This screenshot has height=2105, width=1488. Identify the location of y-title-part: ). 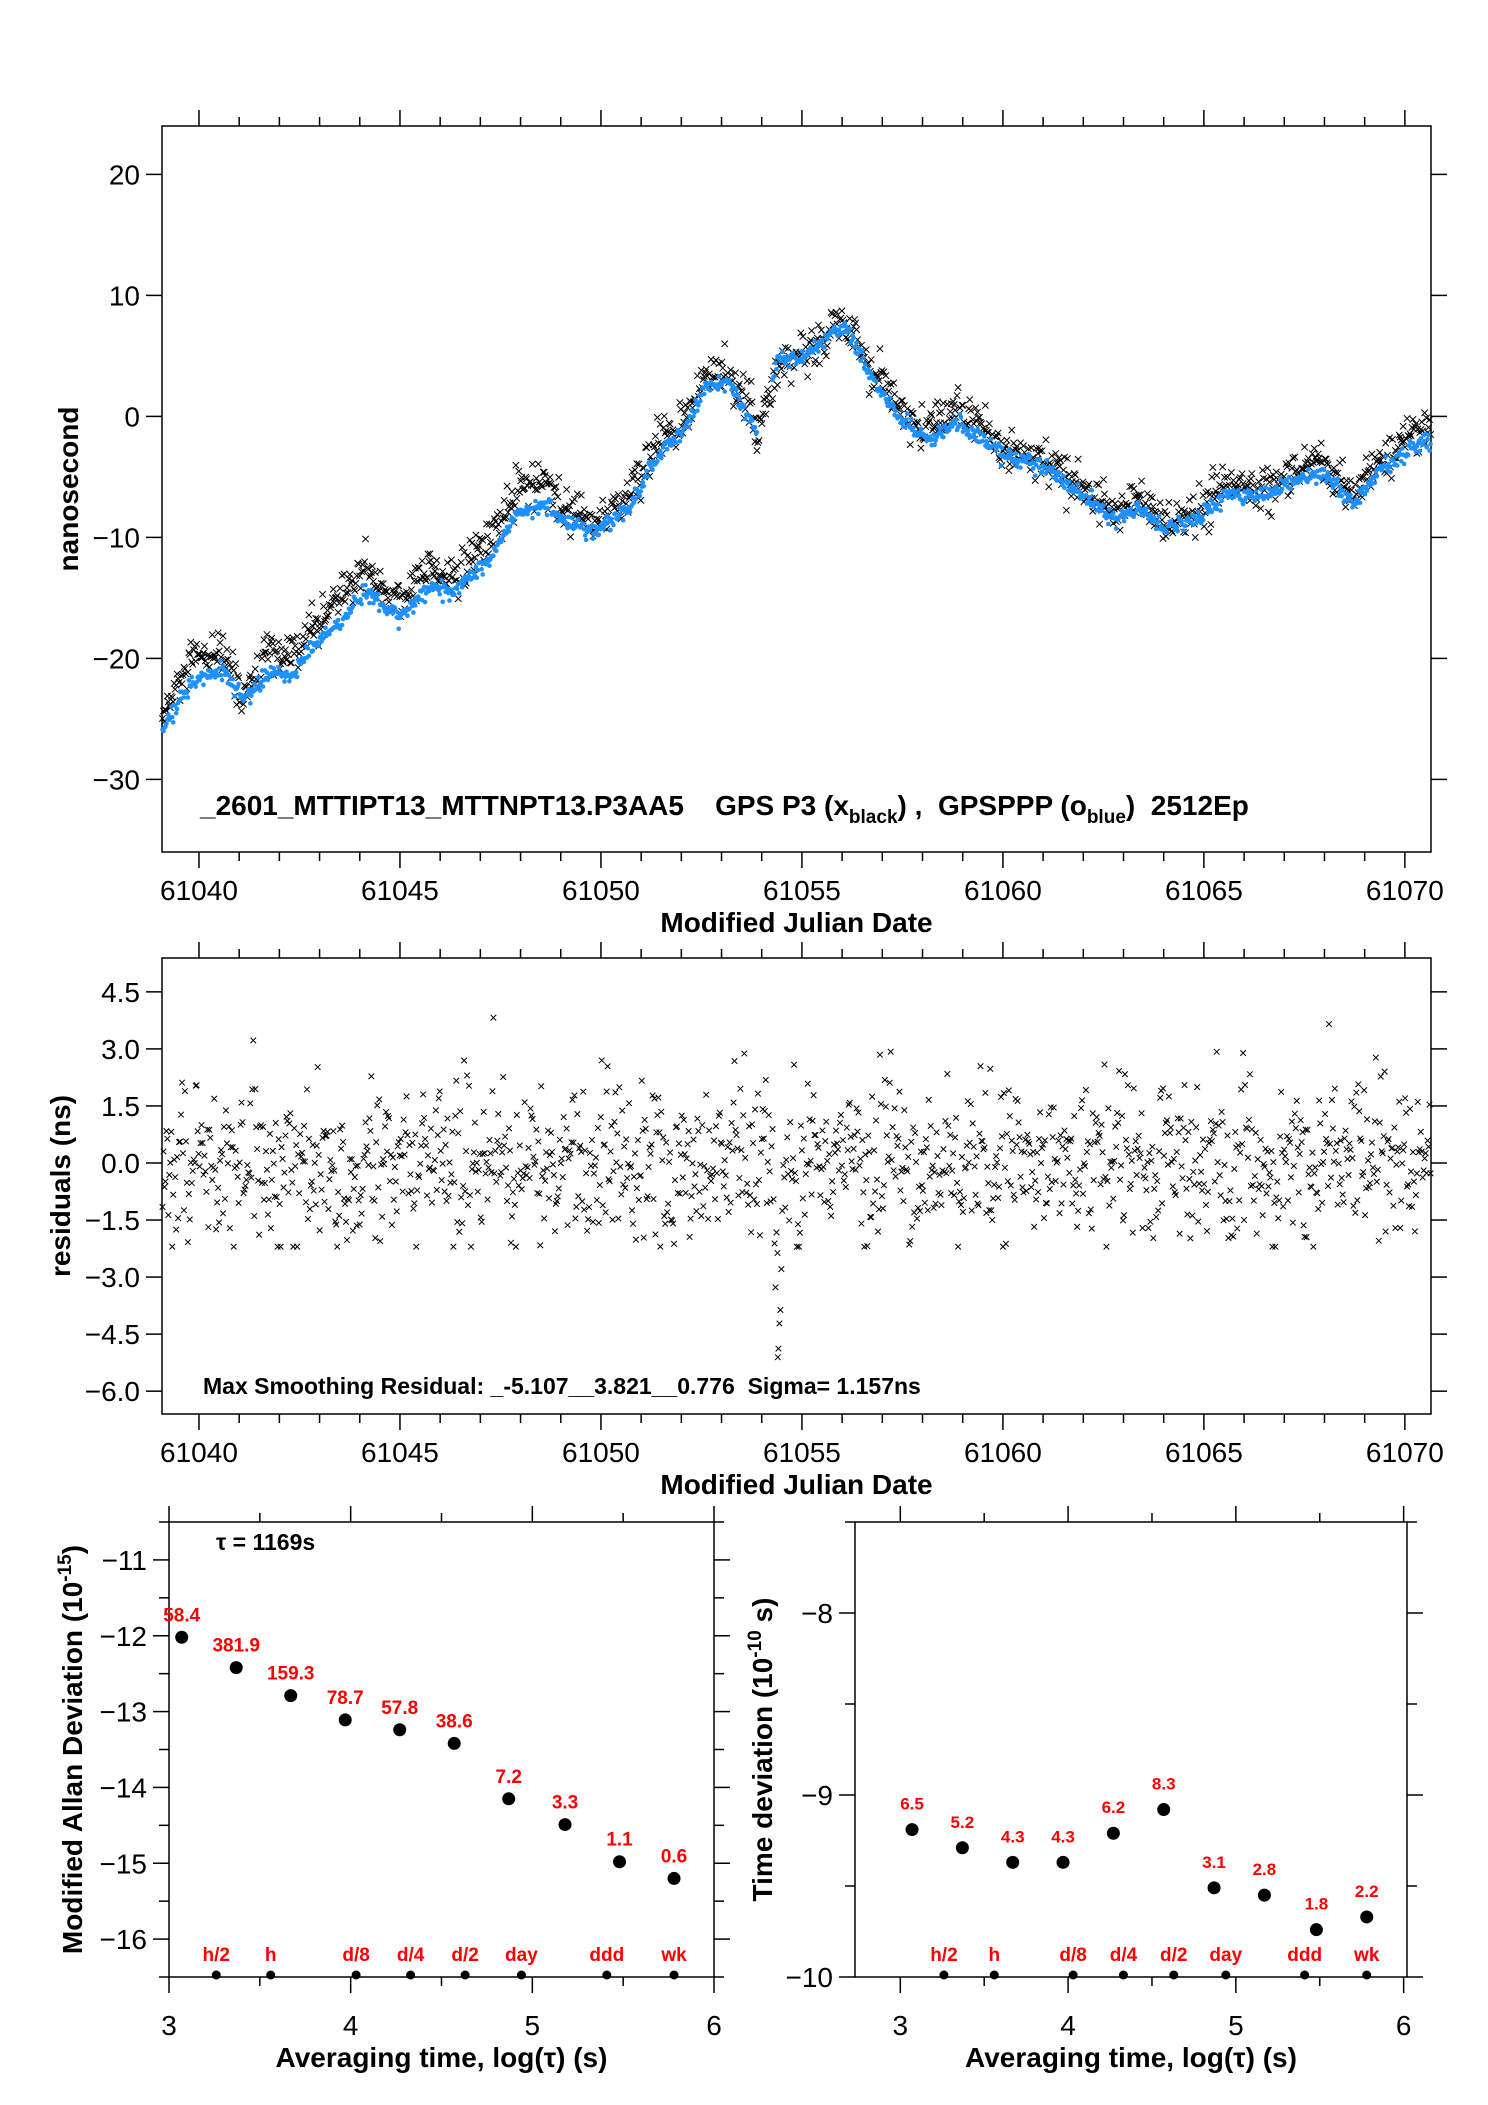
(72, 1549).